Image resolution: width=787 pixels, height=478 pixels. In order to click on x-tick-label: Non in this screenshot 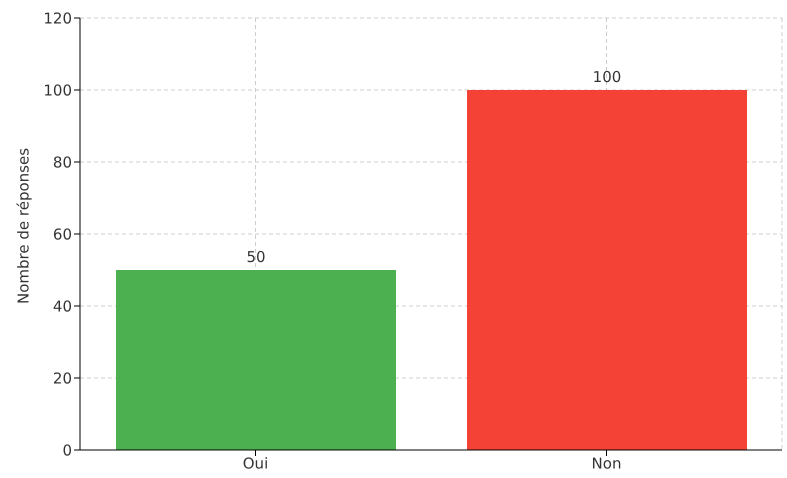, I will do `click(607, 463)`.